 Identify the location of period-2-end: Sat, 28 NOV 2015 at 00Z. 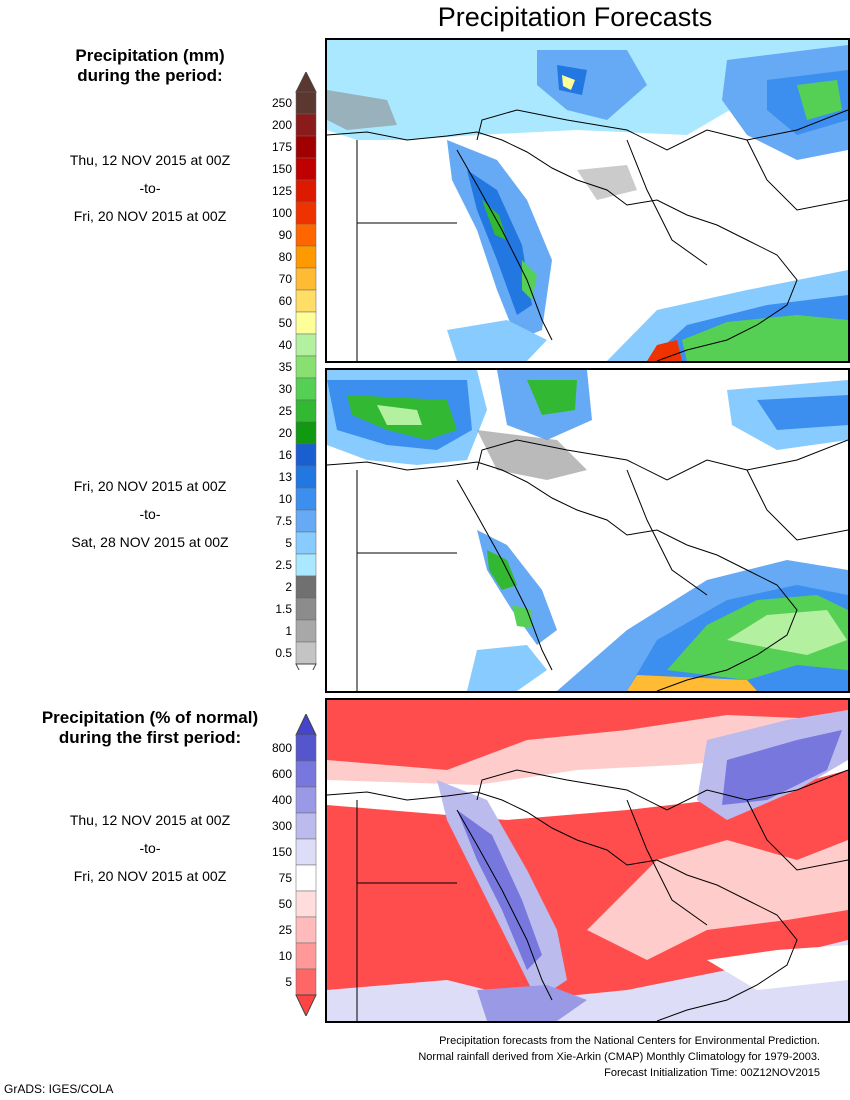
(150, 542).